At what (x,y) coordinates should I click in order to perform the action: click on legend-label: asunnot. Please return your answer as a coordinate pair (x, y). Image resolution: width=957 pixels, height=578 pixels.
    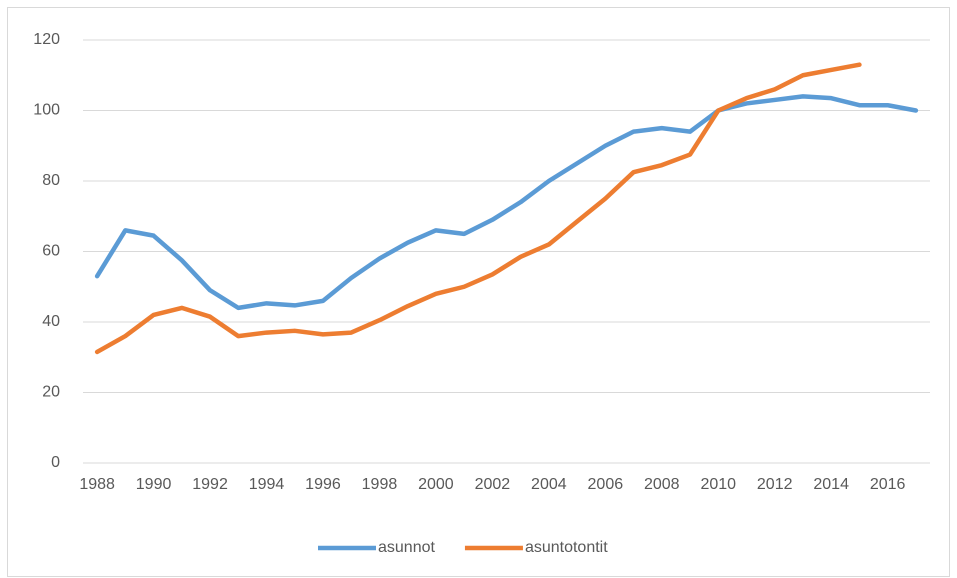
    Looking at the image, I should click on (406, 547).